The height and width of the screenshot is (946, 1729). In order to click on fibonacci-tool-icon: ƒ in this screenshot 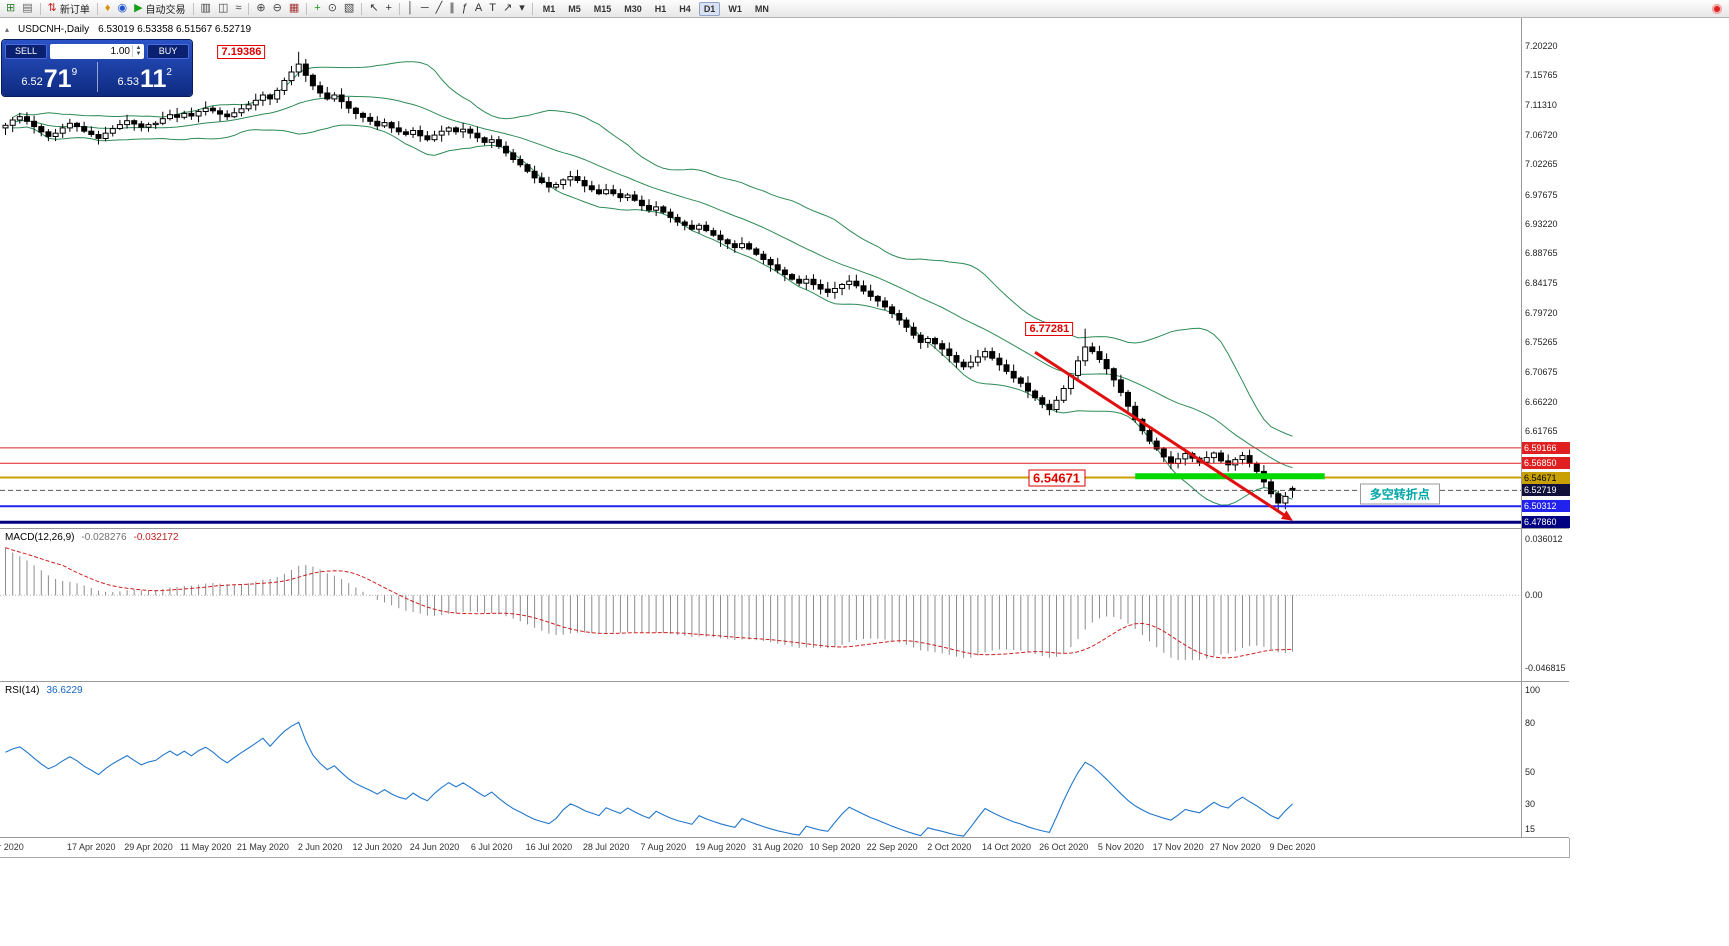, I will do `click(464, 8)`.